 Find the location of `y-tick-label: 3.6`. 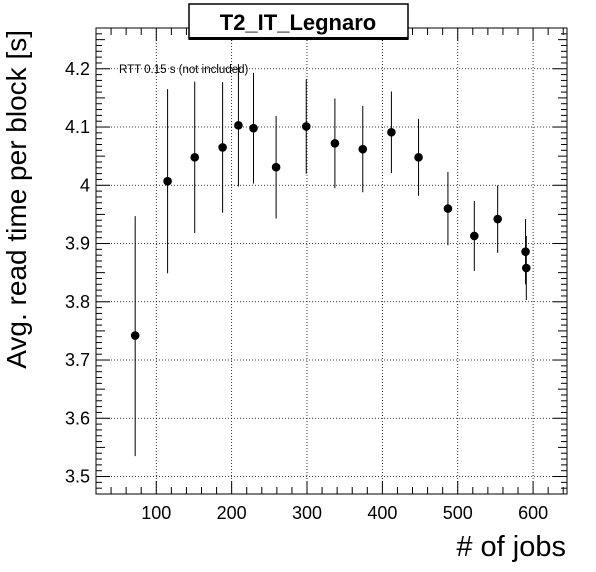

y-tick-label: 3.6 is located at coordinates (77, 418).